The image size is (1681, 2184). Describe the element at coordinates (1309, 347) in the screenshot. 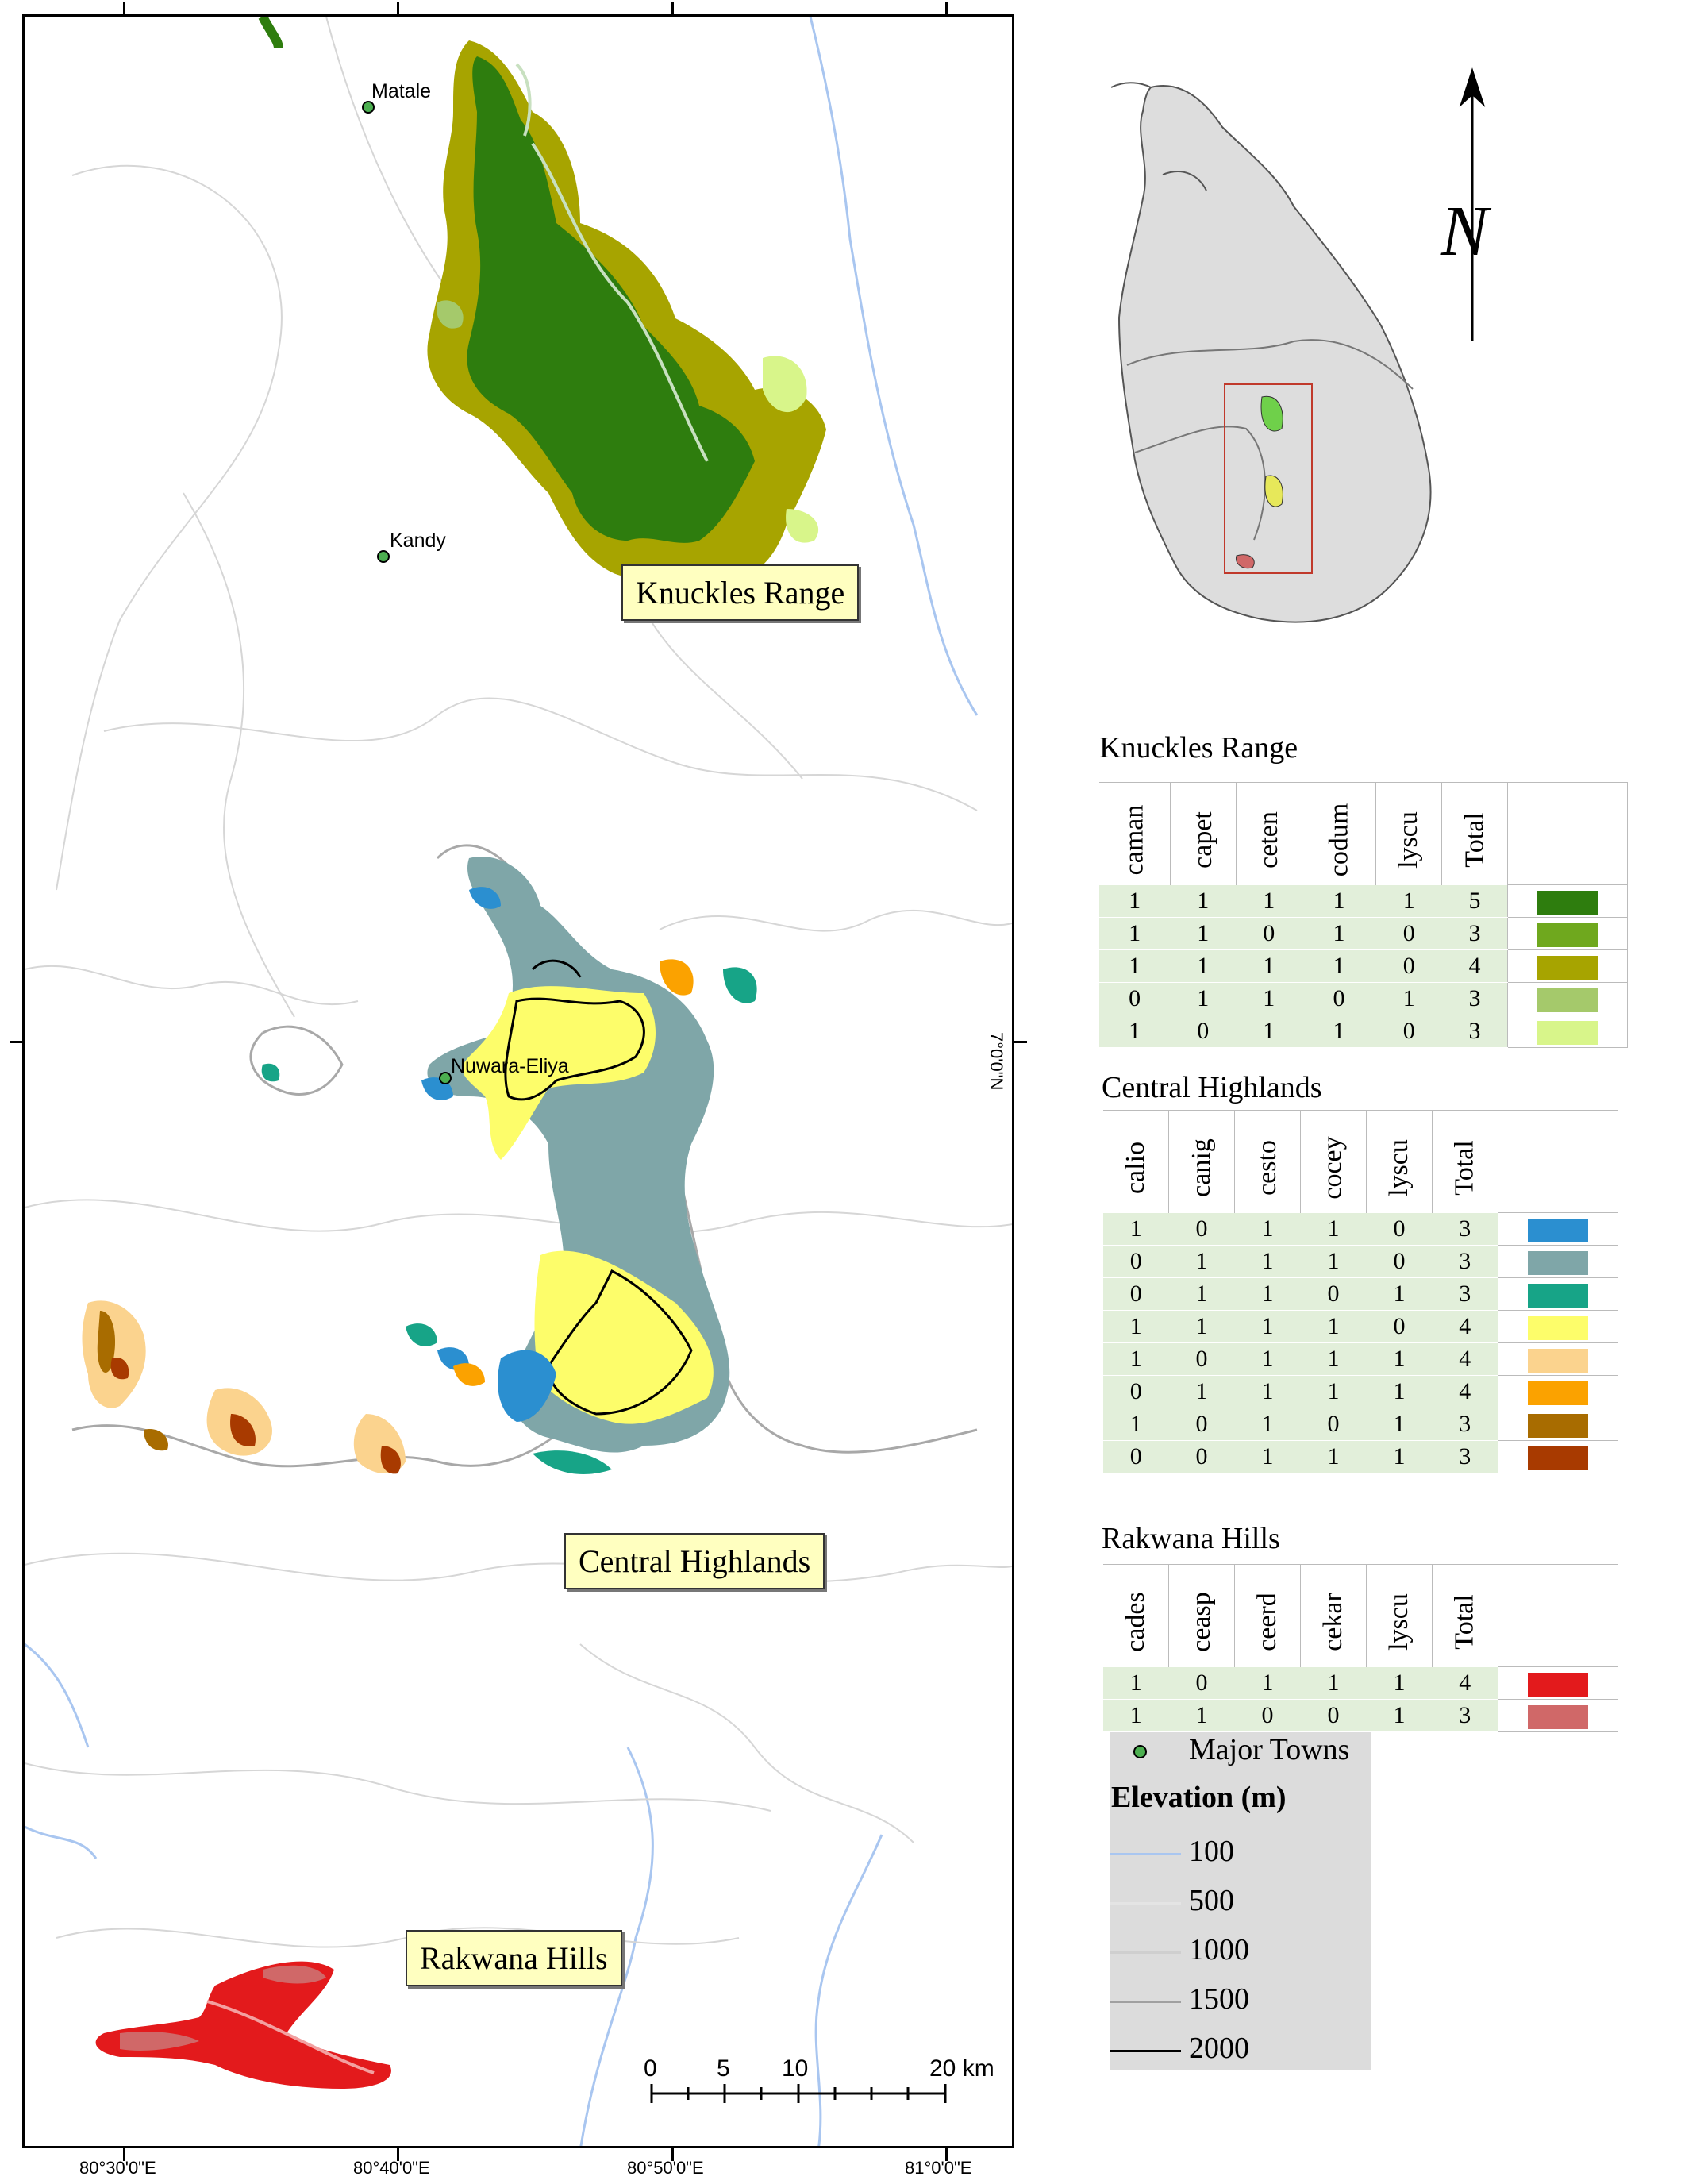

I see `inset-map: N` at that location.